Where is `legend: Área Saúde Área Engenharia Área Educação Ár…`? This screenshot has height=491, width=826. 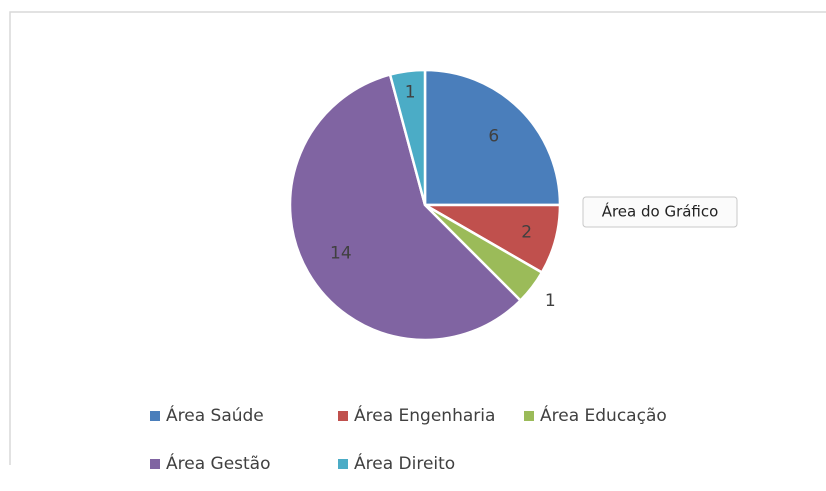 legend: Área Saúde Área Engenharia Área Educação Ár… is located at coordinates (408, 439).